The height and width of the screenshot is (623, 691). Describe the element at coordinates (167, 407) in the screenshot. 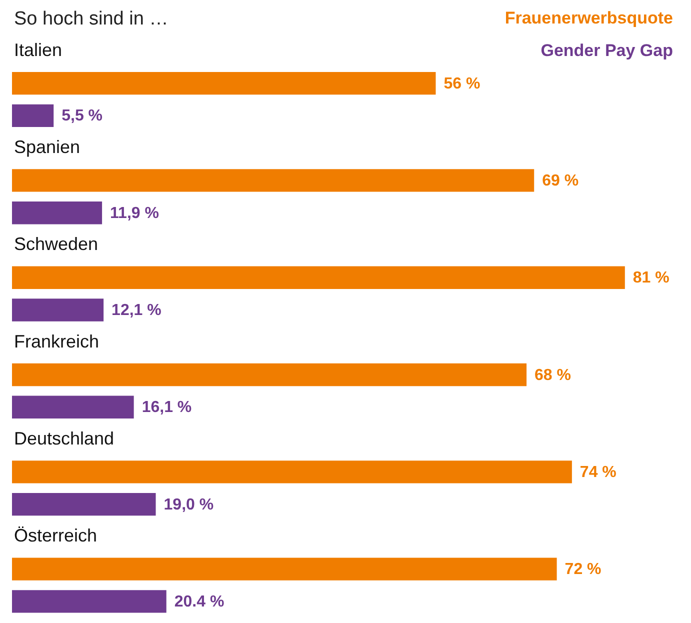

I see `data-label: 16,1 %` at that location.